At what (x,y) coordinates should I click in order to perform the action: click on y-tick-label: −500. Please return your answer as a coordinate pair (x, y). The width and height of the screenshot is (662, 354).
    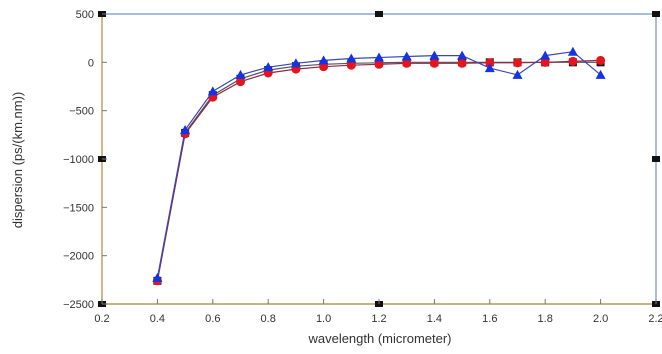
    Looking at the image, I should click on (81, 112).